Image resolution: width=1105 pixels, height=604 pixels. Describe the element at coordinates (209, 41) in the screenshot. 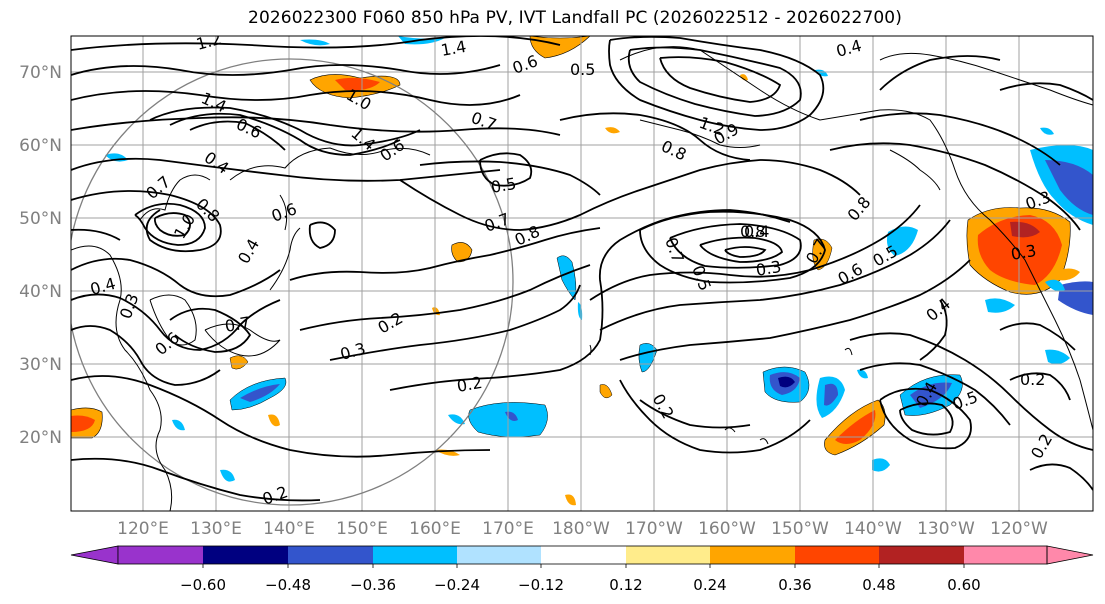

I see `contour-label: 1.2` at that location.